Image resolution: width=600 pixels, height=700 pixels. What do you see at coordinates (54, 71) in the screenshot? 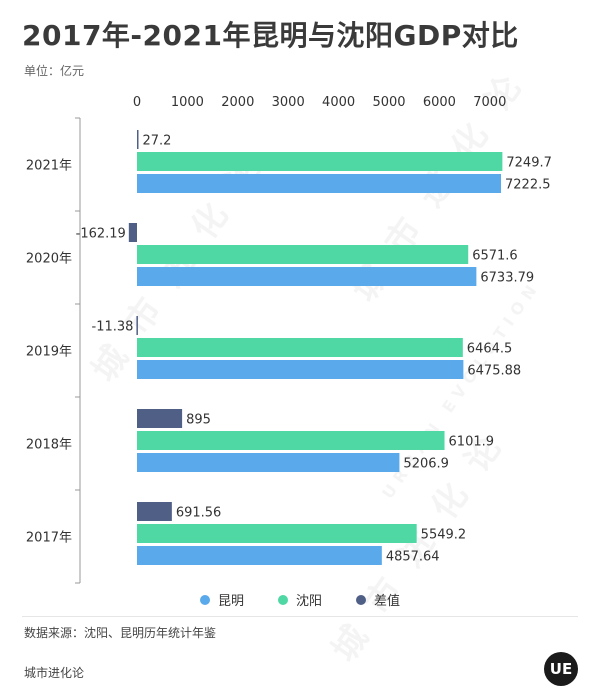
I see `unit-label: 单位：亿元` at bounding box center [54, 71].